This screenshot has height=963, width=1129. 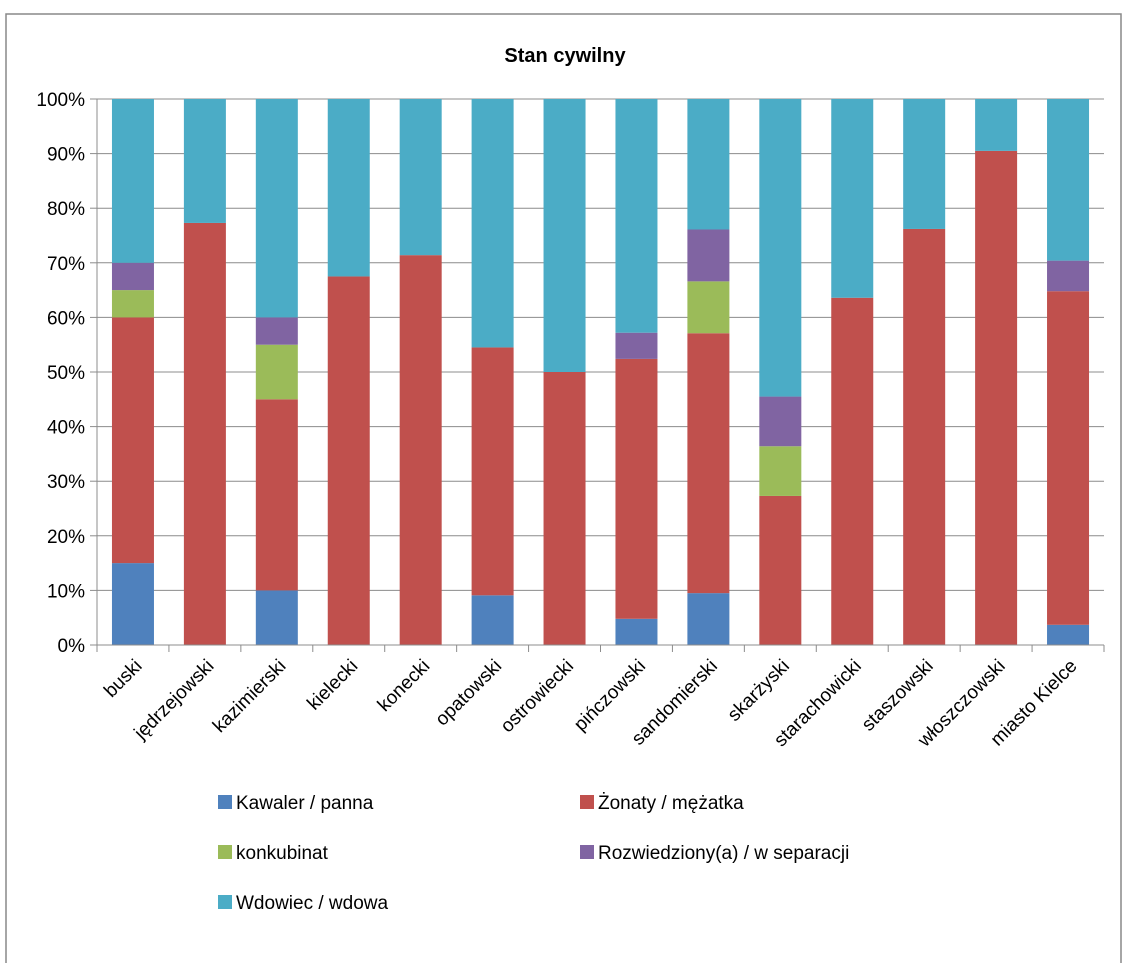 I want to click on legend-label: Wdowiec / wdowa, so click(x=312, y=903).